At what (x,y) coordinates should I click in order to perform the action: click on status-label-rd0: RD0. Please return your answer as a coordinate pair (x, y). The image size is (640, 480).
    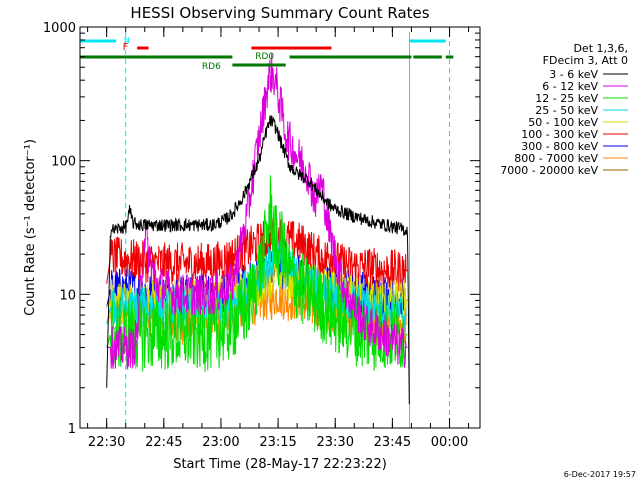
    Looking at the image, I should click on (264, 57).